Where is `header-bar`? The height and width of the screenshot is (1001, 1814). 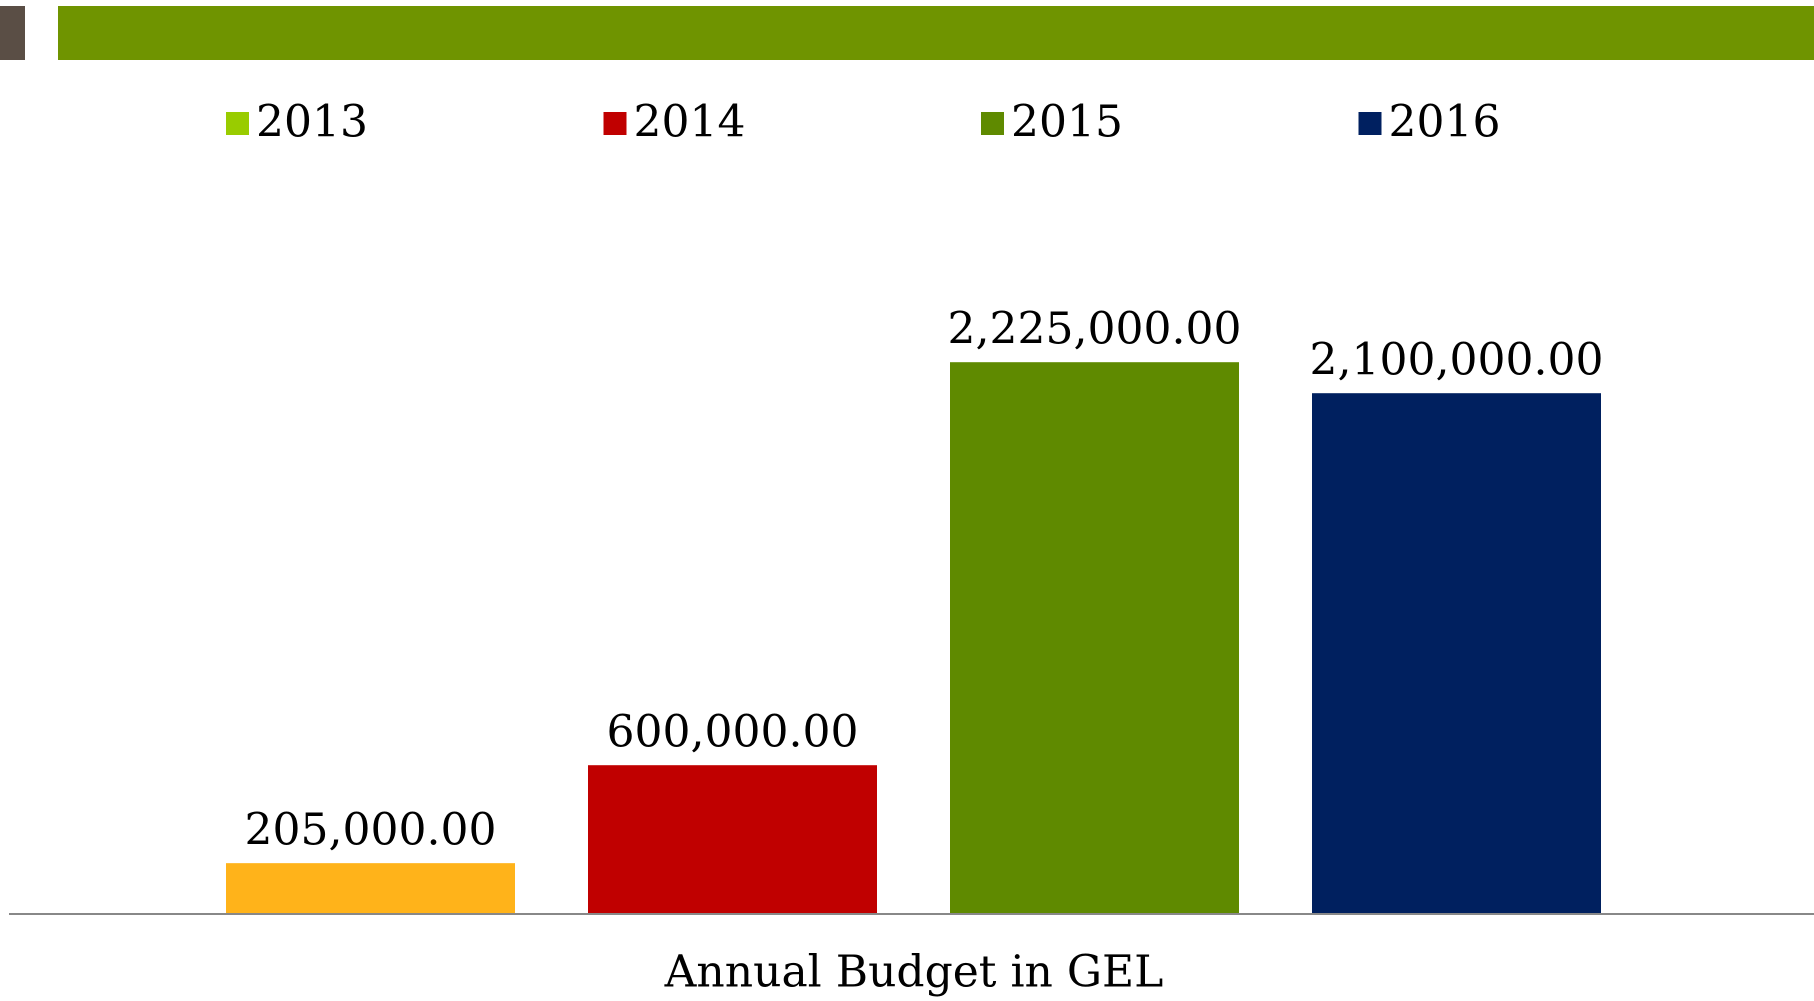 header-bar is located at coordinates (936, 33).